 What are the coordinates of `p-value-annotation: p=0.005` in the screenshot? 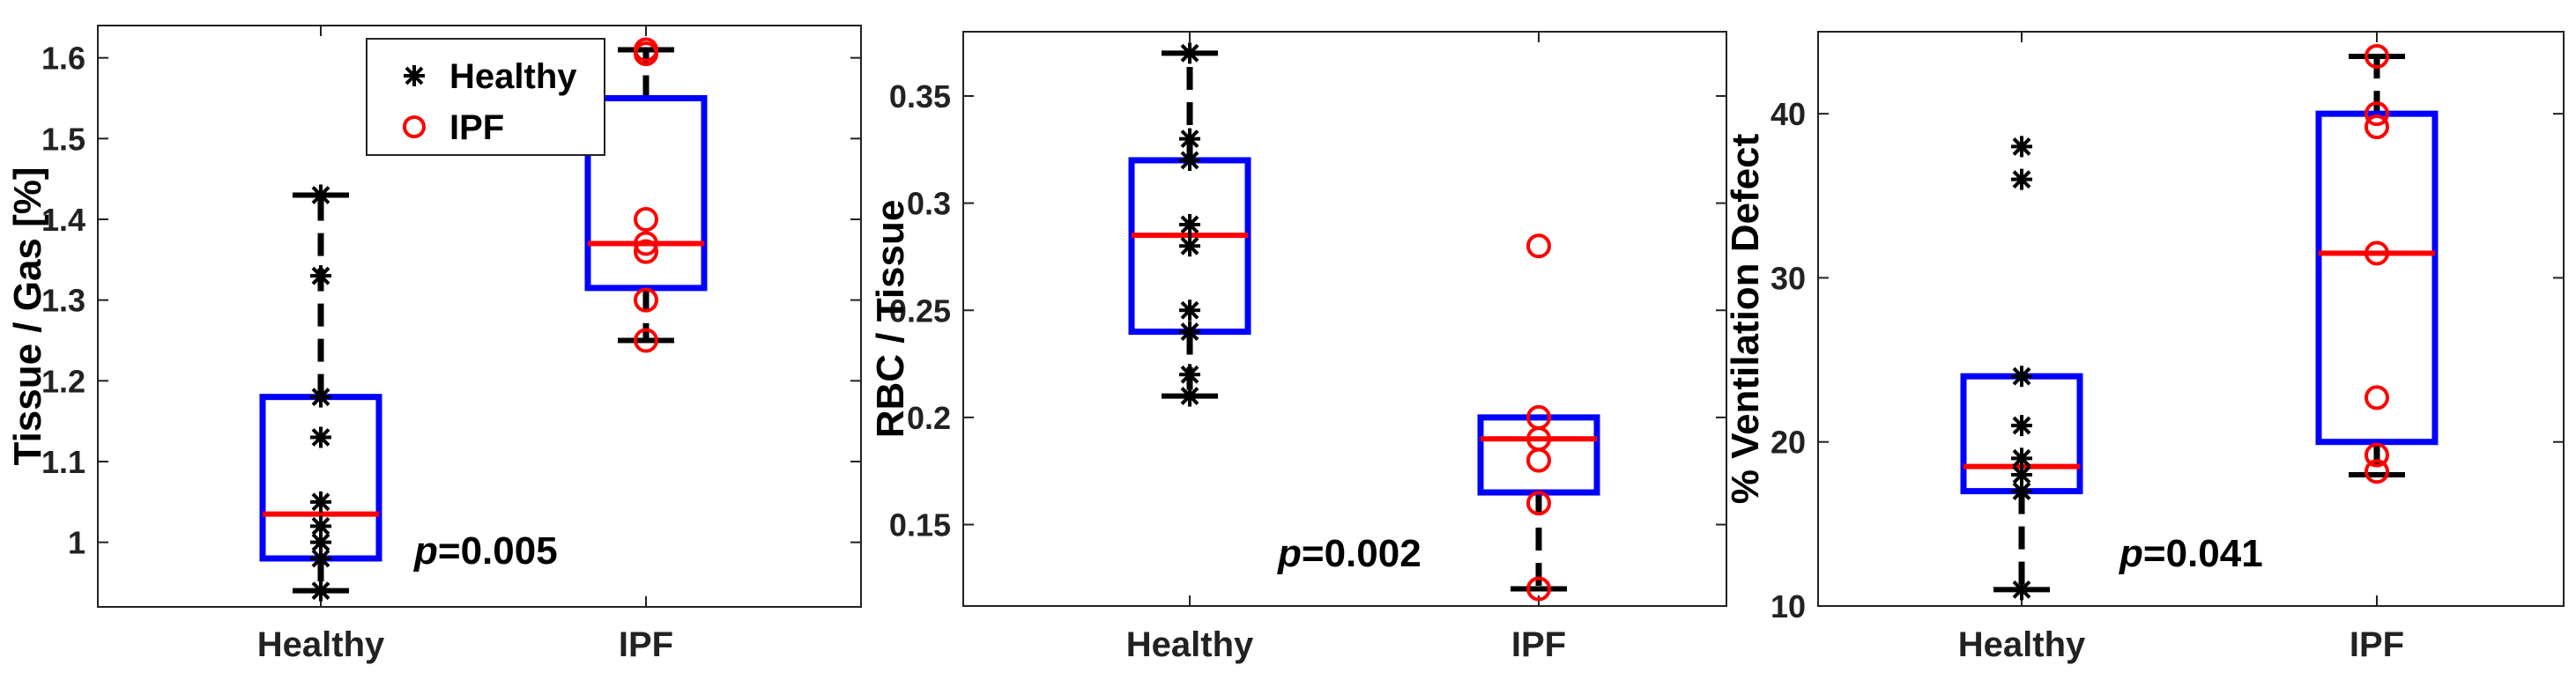 It's located at (485, 551).